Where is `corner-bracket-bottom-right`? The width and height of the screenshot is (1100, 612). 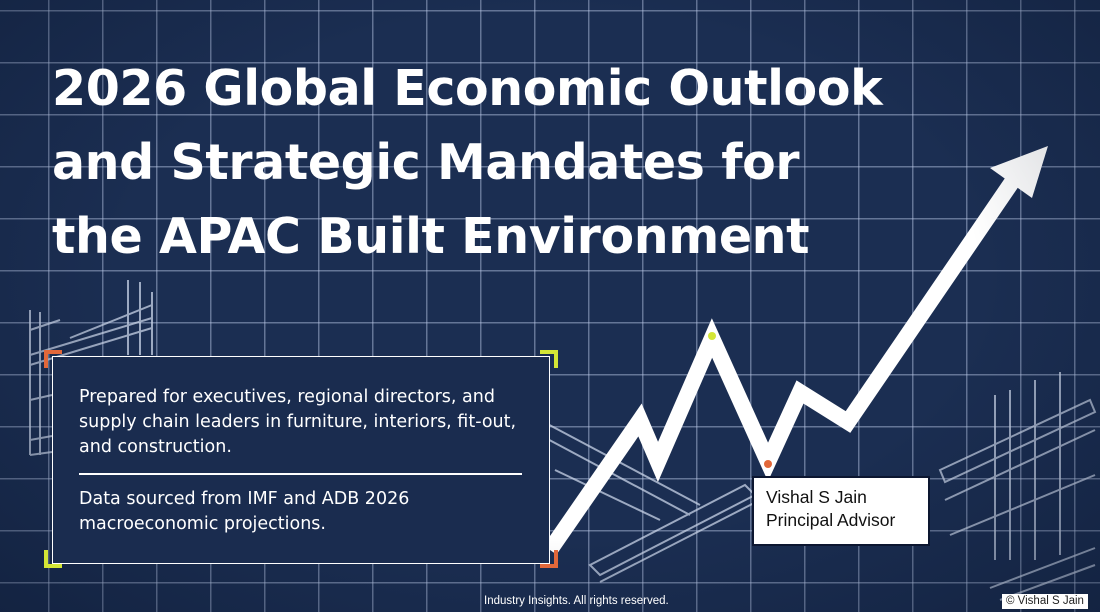 corner-bracket-bottom-right is located at coordinates (549, 559).